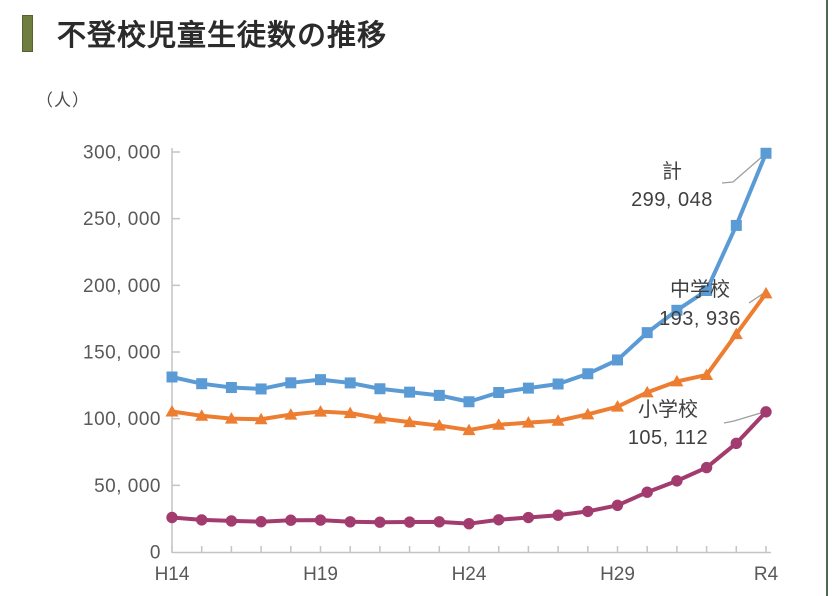 The image size is (832, 596). Describe the element at coordinates (668, 409) in the screenshot. I see `series-name-label: 小学校` at that location.